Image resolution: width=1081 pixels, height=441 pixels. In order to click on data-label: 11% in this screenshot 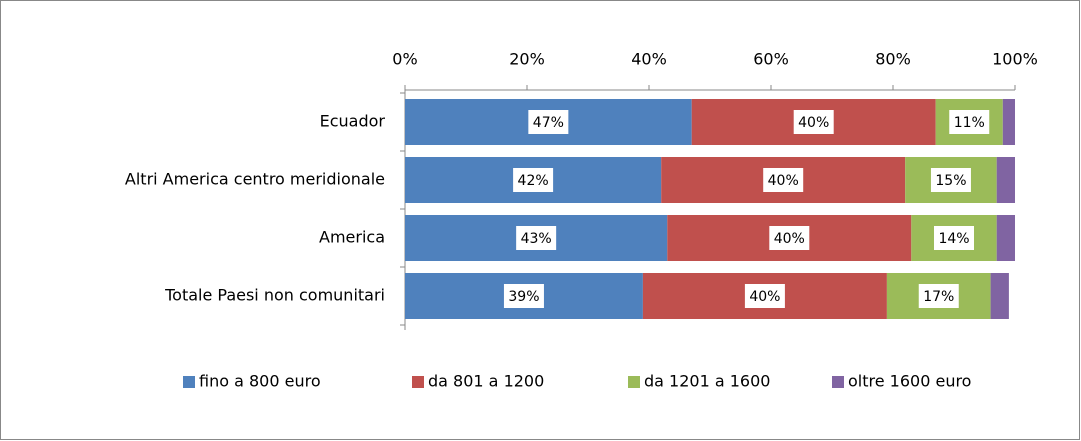, I will do `click(969, 123)`.